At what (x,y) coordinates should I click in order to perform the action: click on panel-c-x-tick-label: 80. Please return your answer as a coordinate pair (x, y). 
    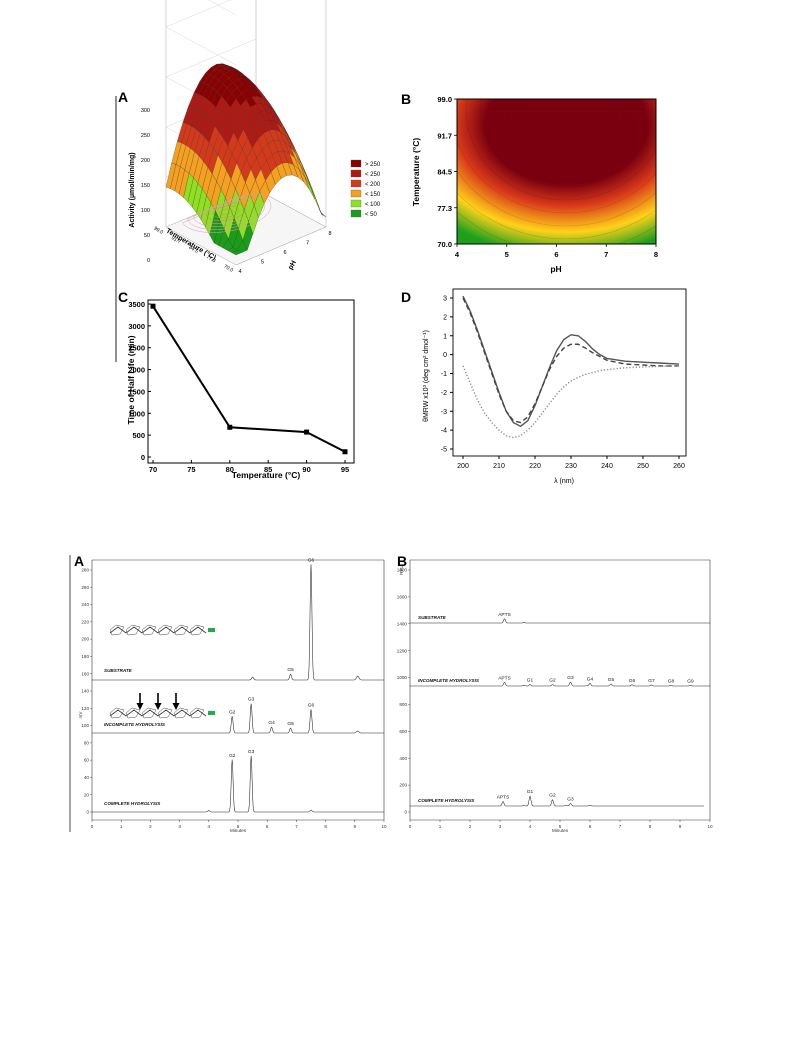
    Looking at the image, I should click on (230, 469).